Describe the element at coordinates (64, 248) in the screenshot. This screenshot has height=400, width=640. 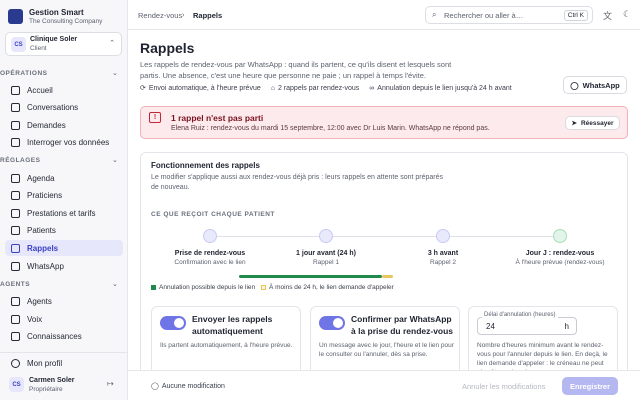
I see `nav-item: Rappels` at that location.